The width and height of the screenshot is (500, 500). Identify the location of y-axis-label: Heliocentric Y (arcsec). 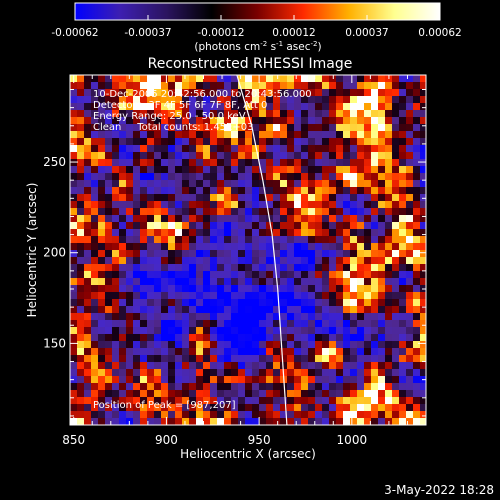
(32, 250).